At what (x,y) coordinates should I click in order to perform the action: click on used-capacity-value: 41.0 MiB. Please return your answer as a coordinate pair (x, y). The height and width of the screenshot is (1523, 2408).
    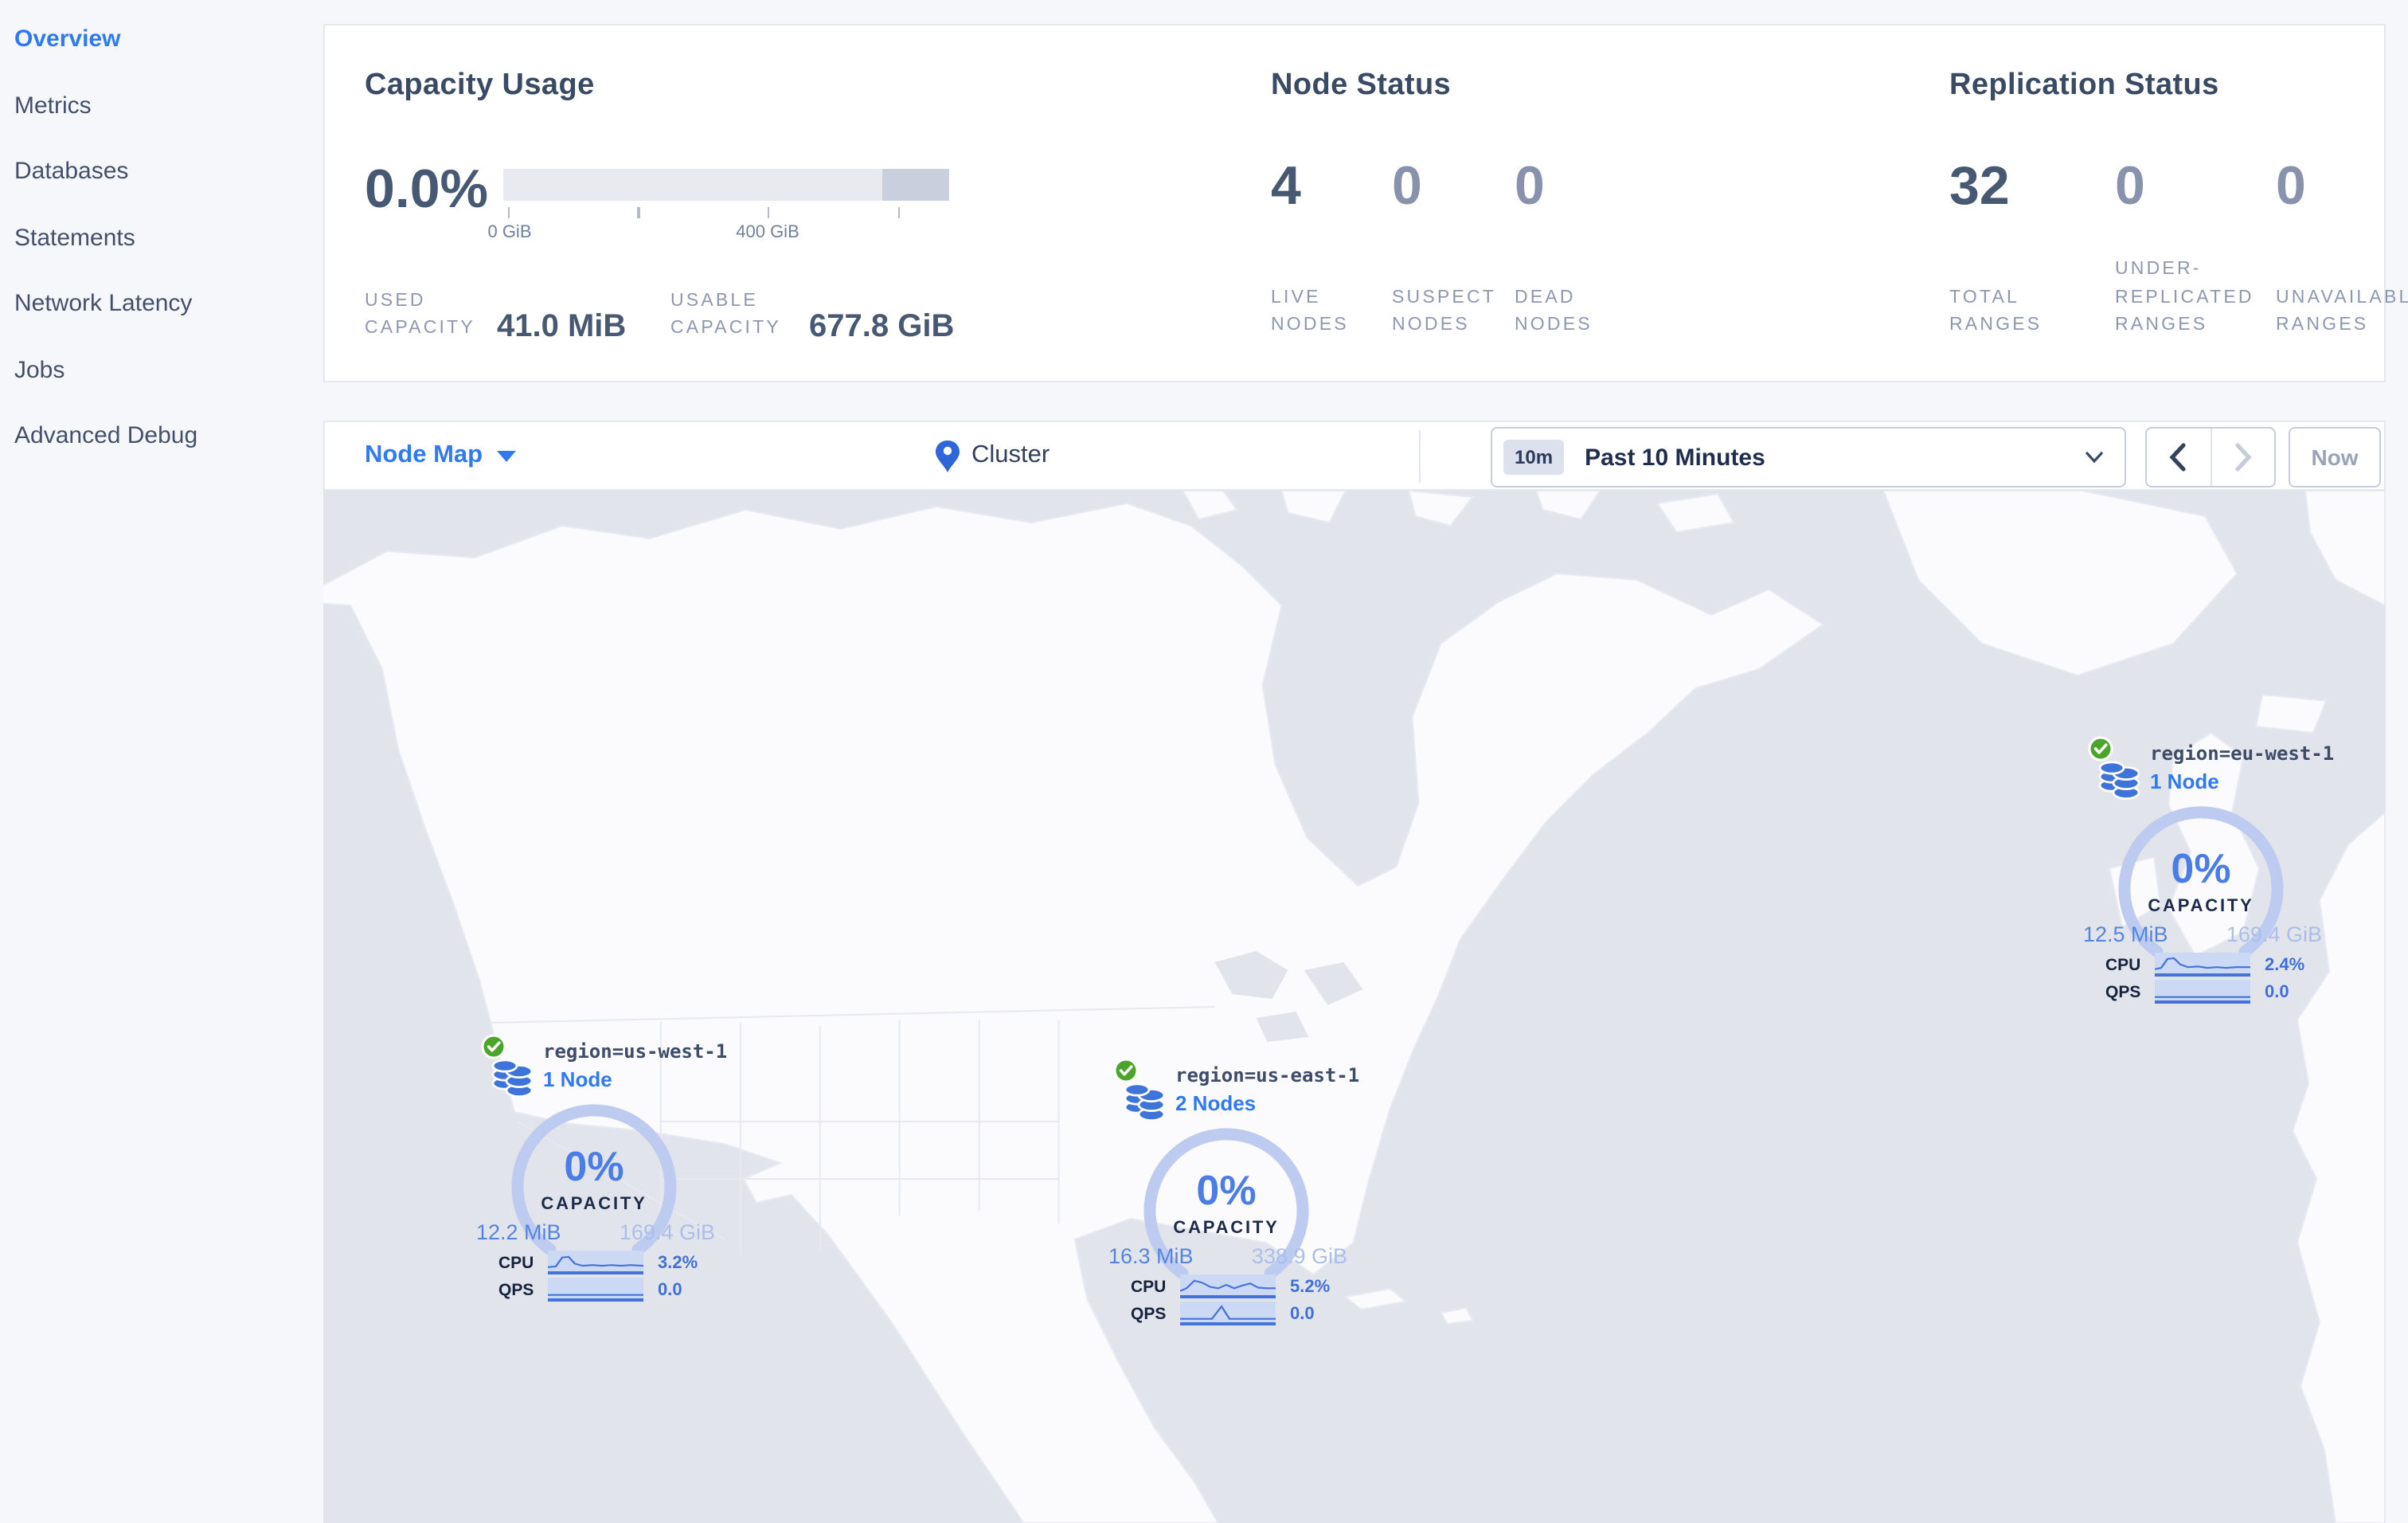
    Looking at the image, I should click on (562, 325).